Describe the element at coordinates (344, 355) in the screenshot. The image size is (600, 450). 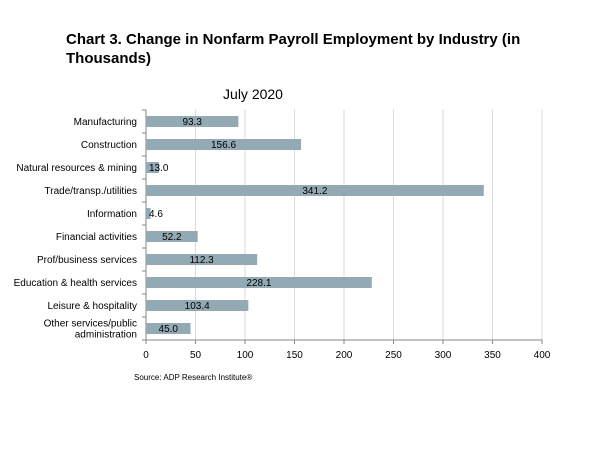
I see `x-tick-label: 200` at that location.